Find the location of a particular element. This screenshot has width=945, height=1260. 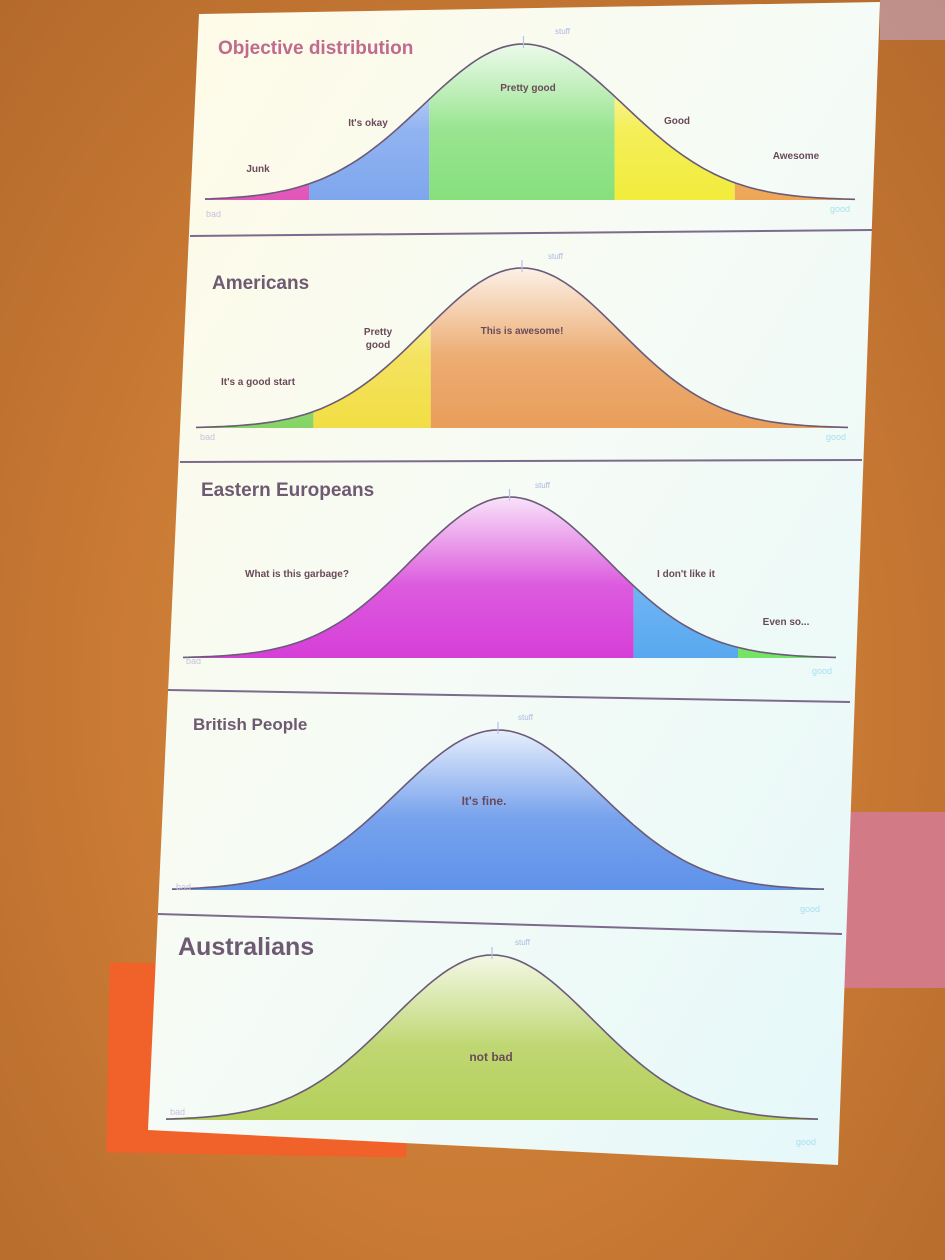

segment-label-what-is-this-garbage: What is this garbage? is located at coordinates (297, 574).